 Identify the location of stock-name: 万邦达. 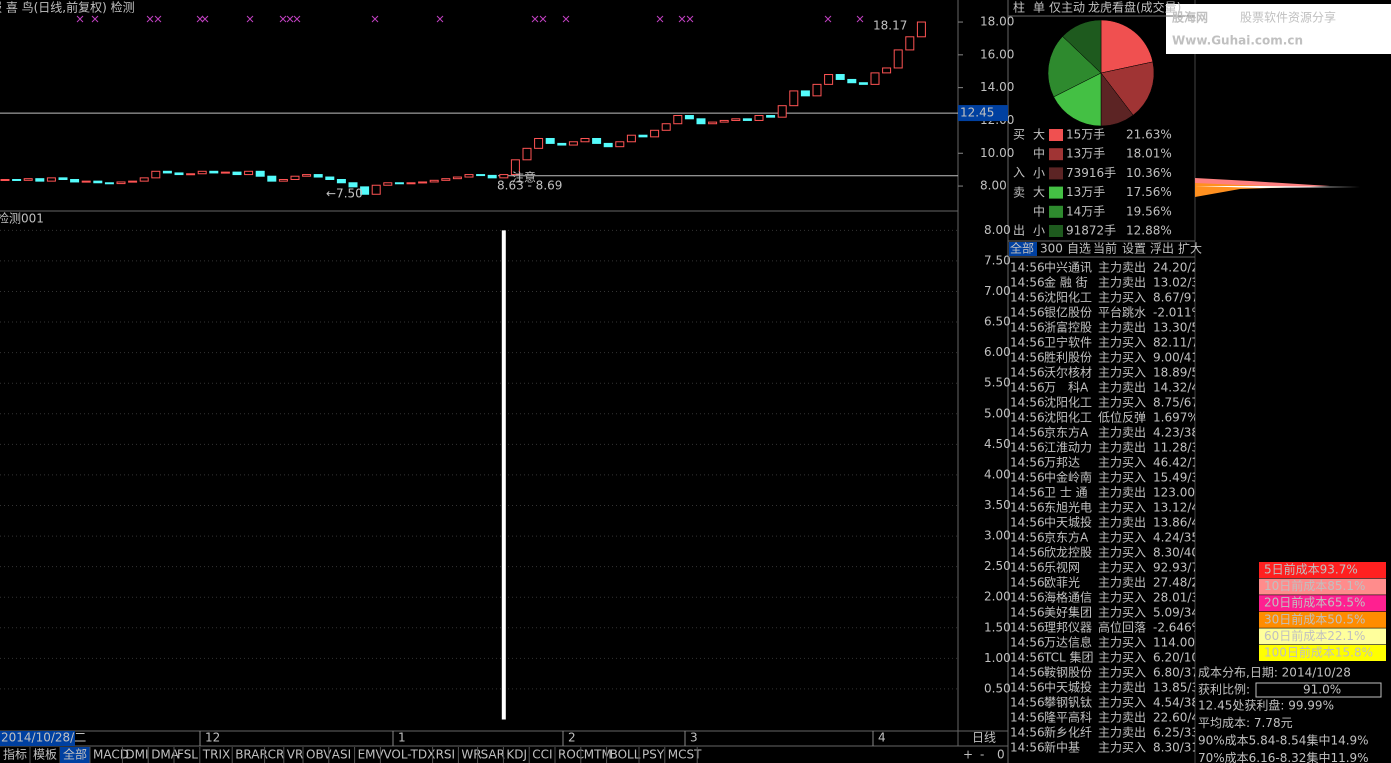
(1062, 463).